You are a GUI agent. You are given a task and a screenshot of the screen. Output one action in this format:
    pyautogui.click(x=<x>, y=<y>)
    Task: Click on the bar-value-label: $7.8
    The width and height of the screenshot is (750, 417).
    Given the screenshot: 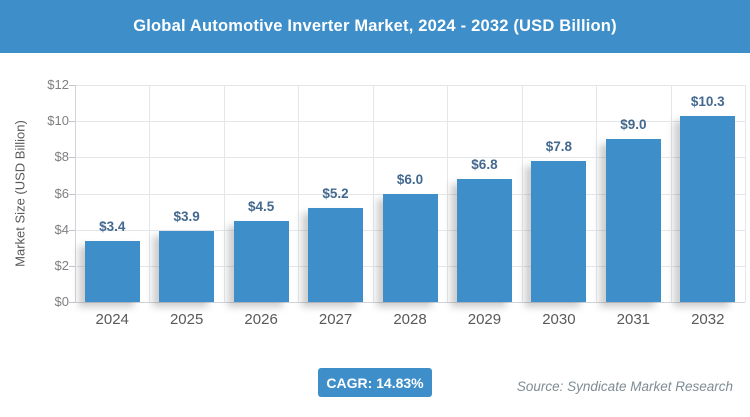 What is the action you would take?
    pyautogui.click(x=559, y=146)
    